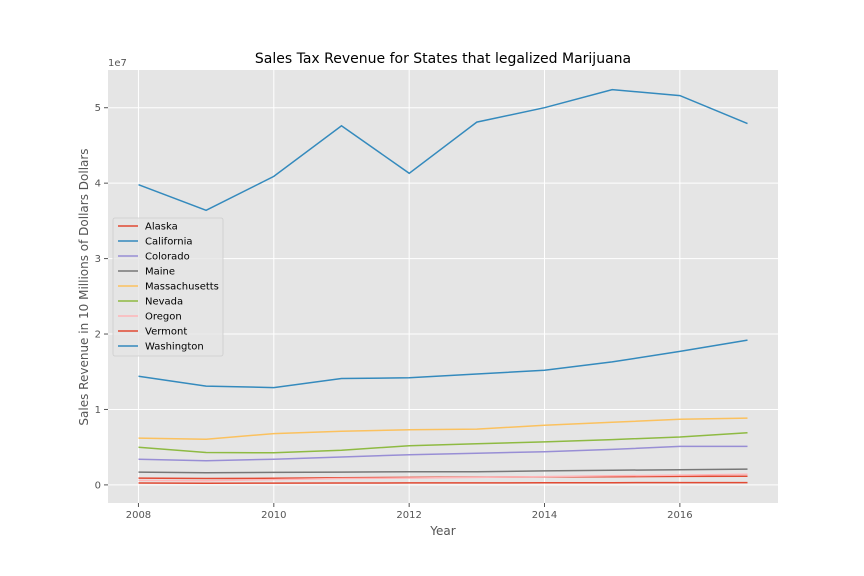  What do you see at coordinates (98, 410) in the screenshot?
I see `y-tick-label: 1` at bounding box center [98, 410].